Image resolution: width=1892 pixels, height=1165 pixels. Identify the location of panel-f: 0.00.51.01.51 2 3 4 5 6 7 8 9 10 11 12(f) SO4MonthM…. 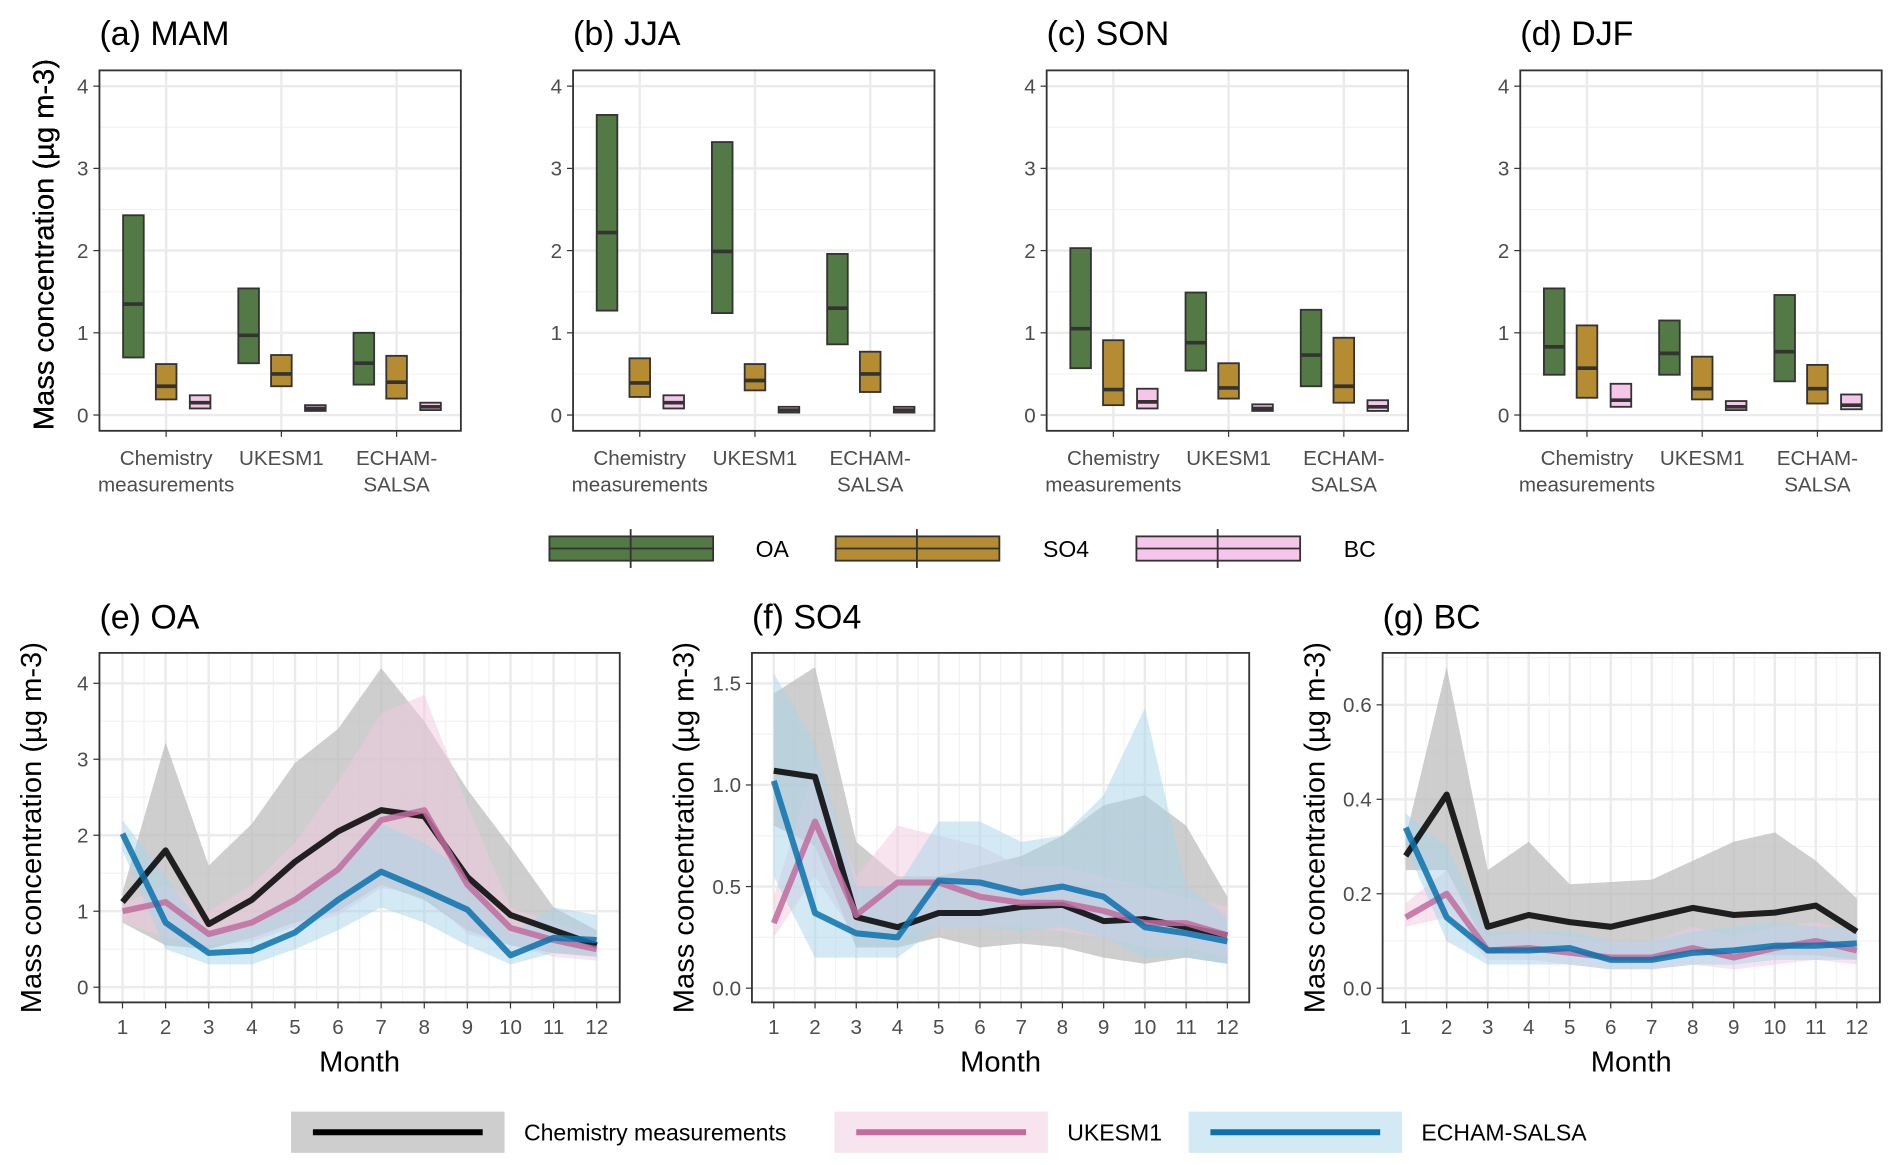
(960, 839).